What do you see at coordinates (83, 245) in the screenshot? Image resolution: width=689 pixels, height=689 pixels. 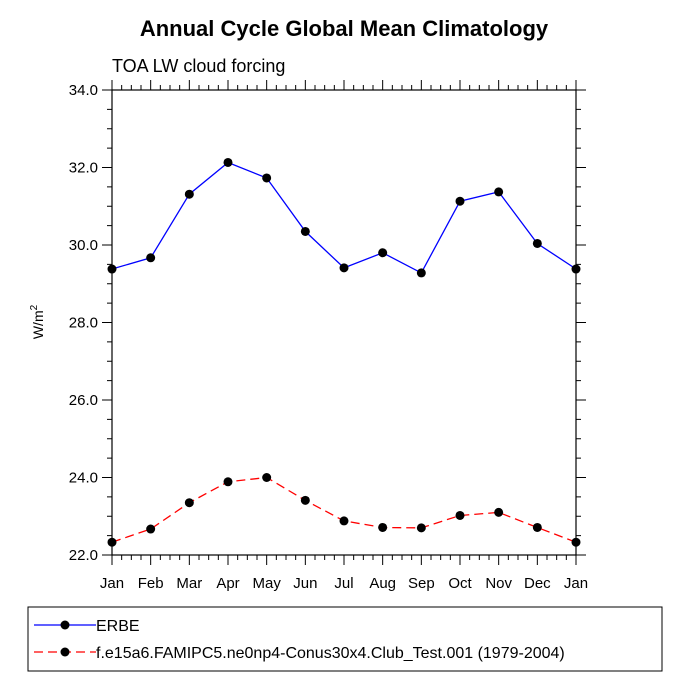 I see `y-tick-label: 30.0` at bounding box center [83, 245].